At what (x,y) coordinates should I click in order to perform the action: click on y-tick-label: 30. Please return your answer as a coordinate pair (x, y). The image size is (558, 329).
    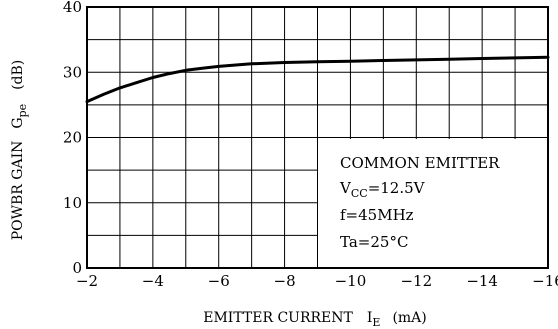
    Looking at the image, I should click on (72, 72).